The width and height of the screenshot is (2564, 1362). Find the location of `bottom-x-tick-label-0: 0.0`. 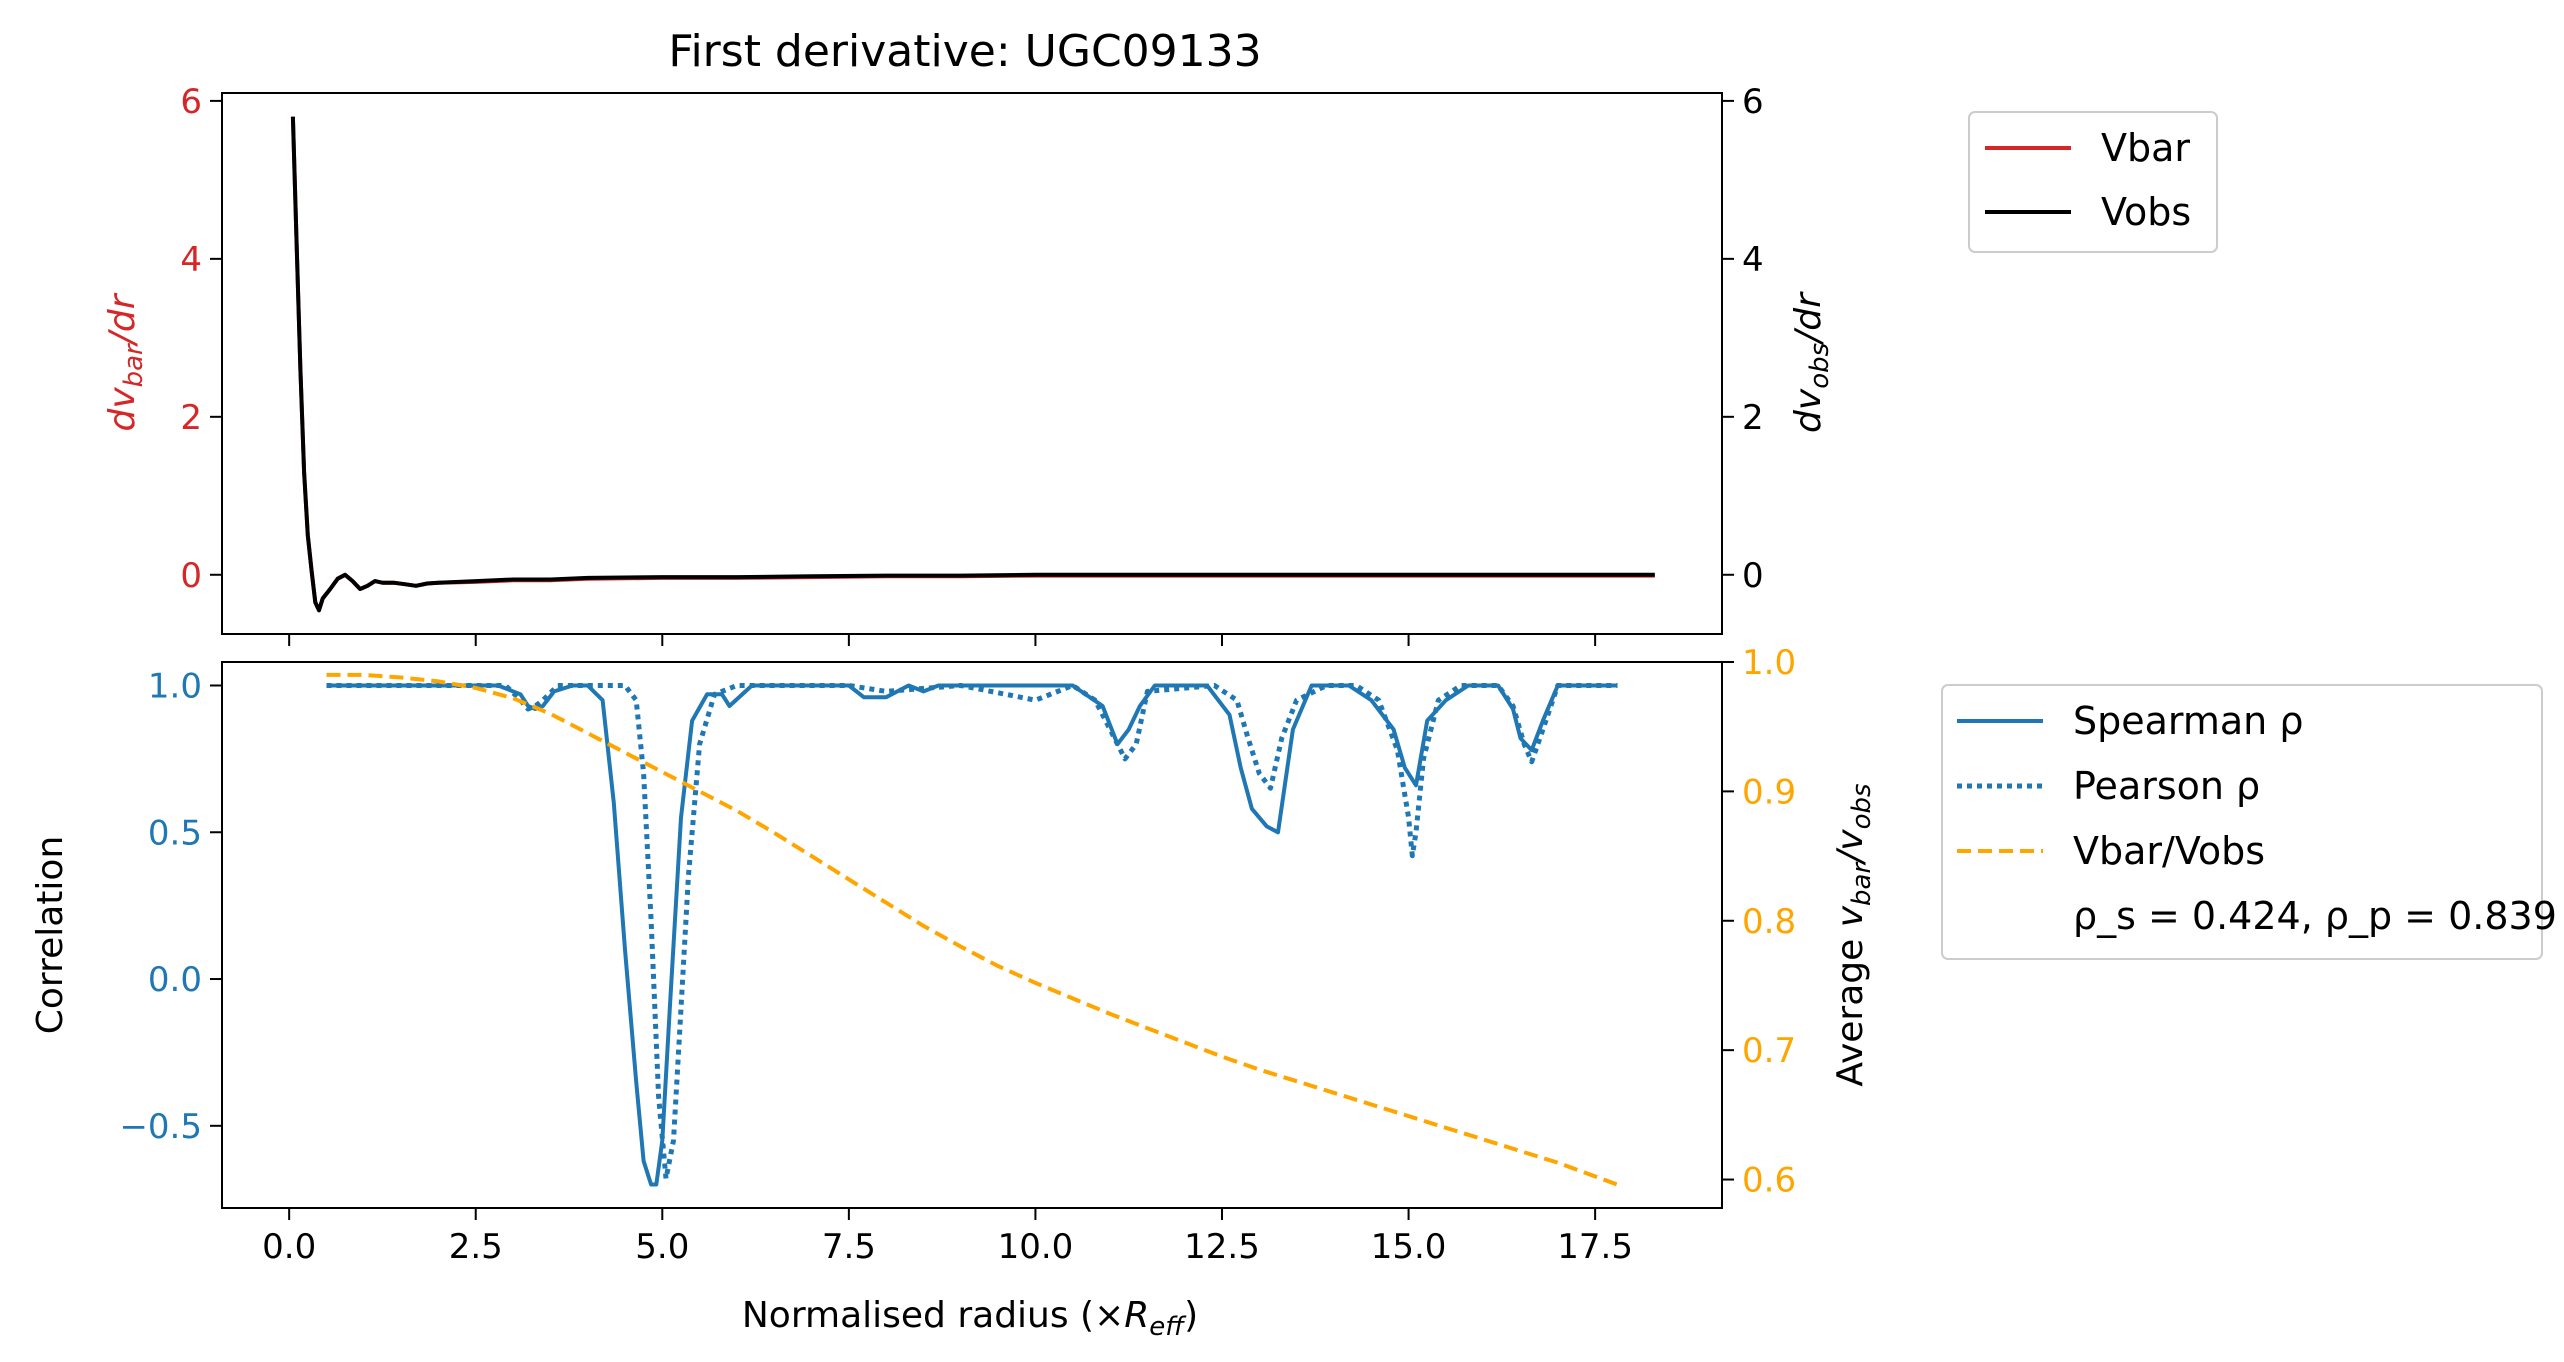

bottom-x-tick-label-0: 0.0 is located at coordinates (289, 1247).